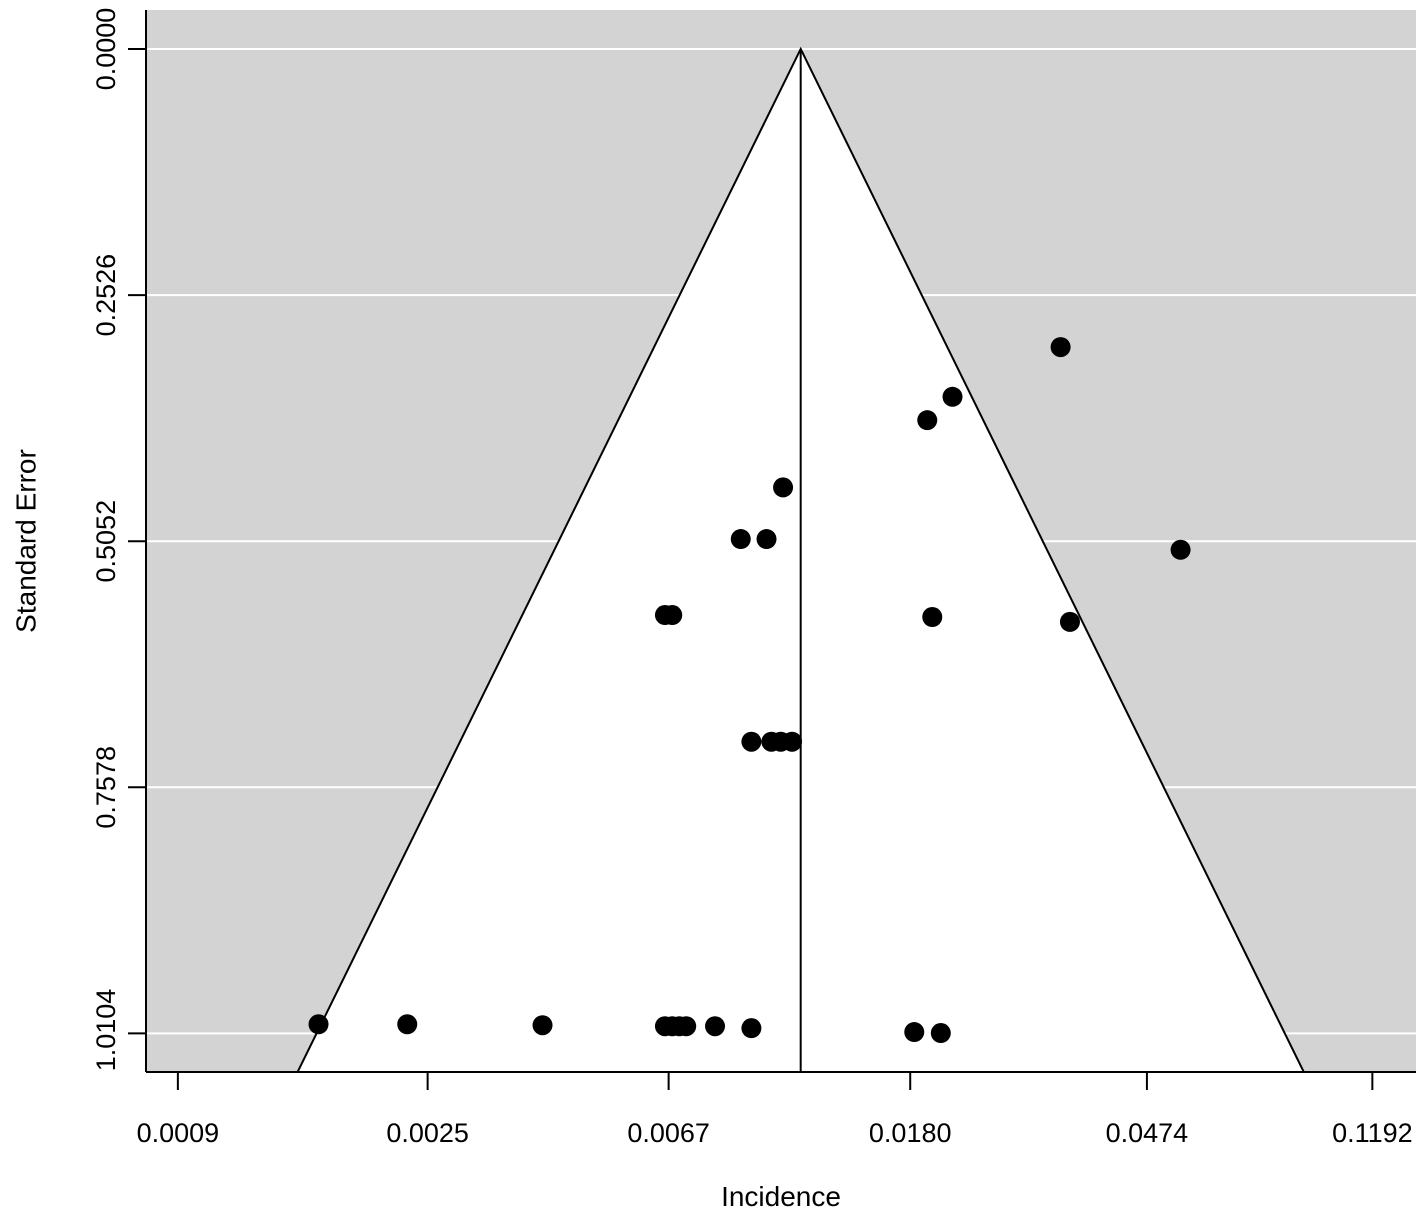 This screenshot has width=1419, height=1218. I want to click on y-axis-title: Standard Error, so click(25, 541).